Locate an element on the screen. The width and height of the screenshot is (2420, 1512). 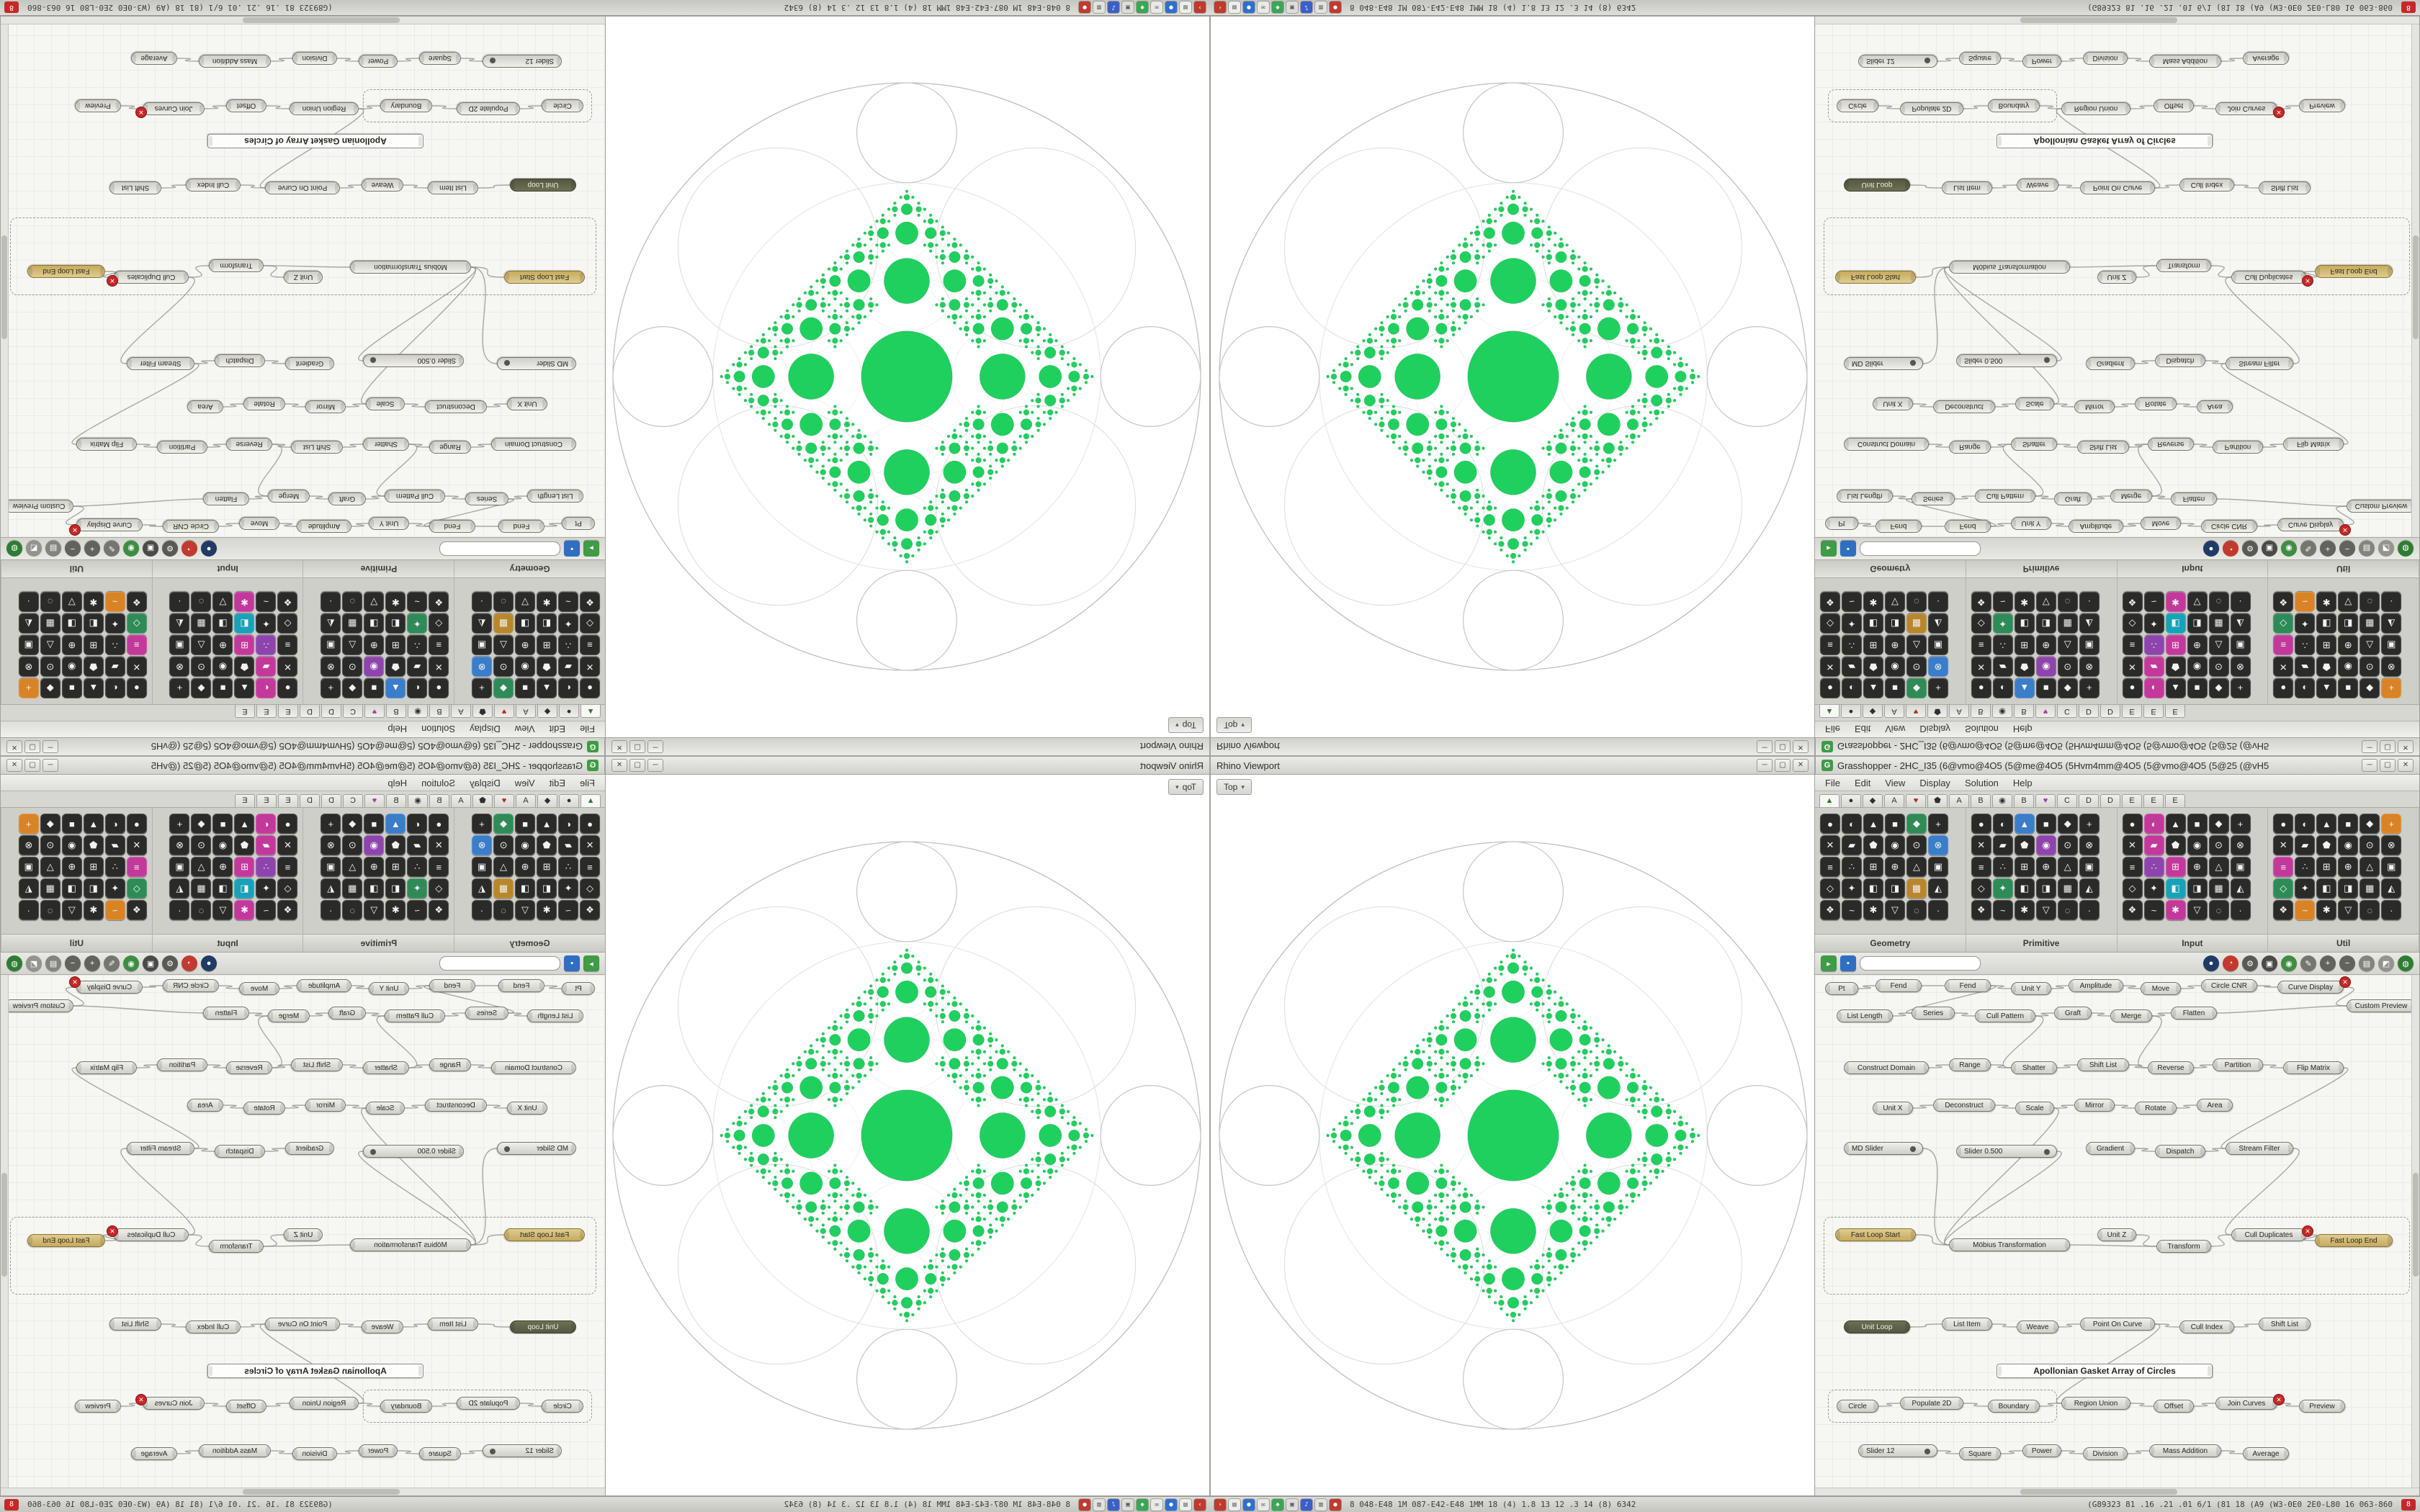
gh-category-tab-12: D is located at coordinates (2089, 800).